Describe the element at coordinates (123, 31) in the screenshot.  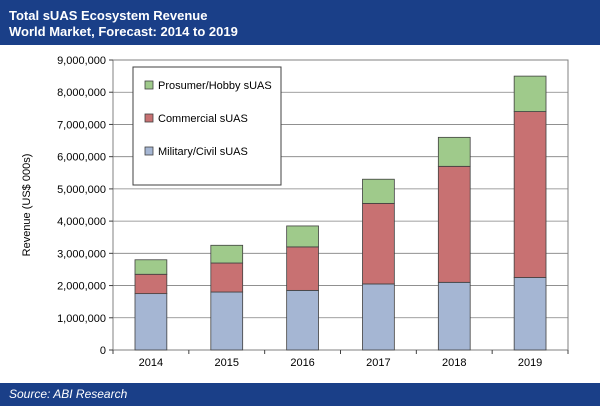
I see `chart-subtitle: World Market, Forecast: 2014 to 2019` at that location.